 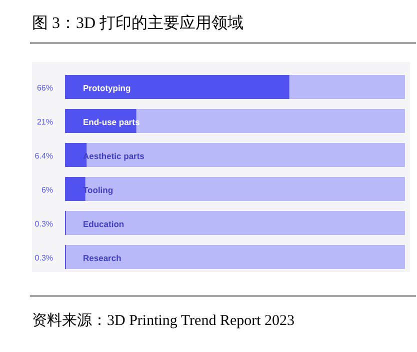 I want to click on y-tick-label: Research, so click(x=102, y=258).